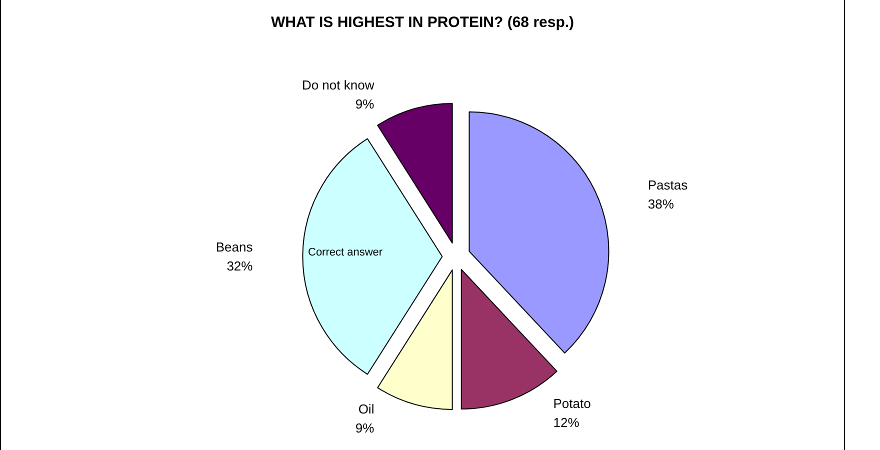 This screenshot has width=880, height=450. Describe the element at coordinates (338, 85) in the screenshot. I see `slice-label: Do not know` at that location.